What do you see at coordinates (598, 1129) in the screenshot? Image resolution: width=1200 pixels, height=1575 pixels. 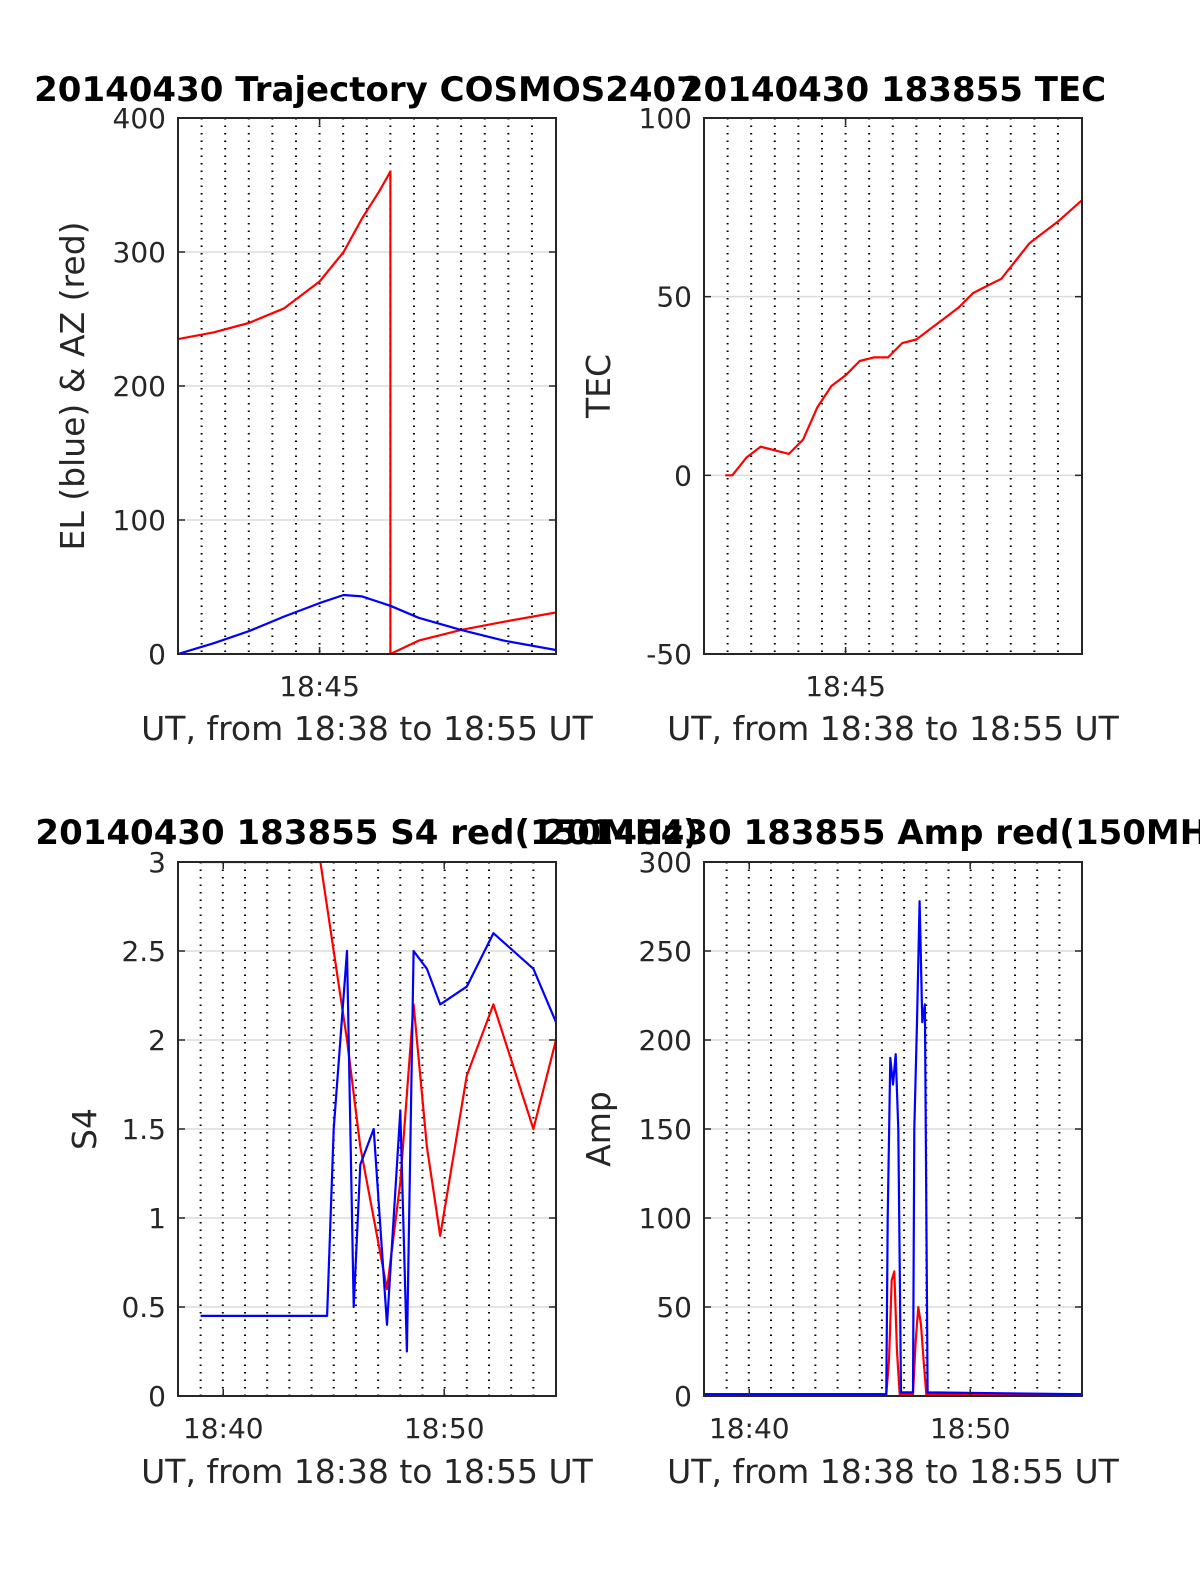 I see `y-axis-label: Amp` at bounding box center [598, 1129].